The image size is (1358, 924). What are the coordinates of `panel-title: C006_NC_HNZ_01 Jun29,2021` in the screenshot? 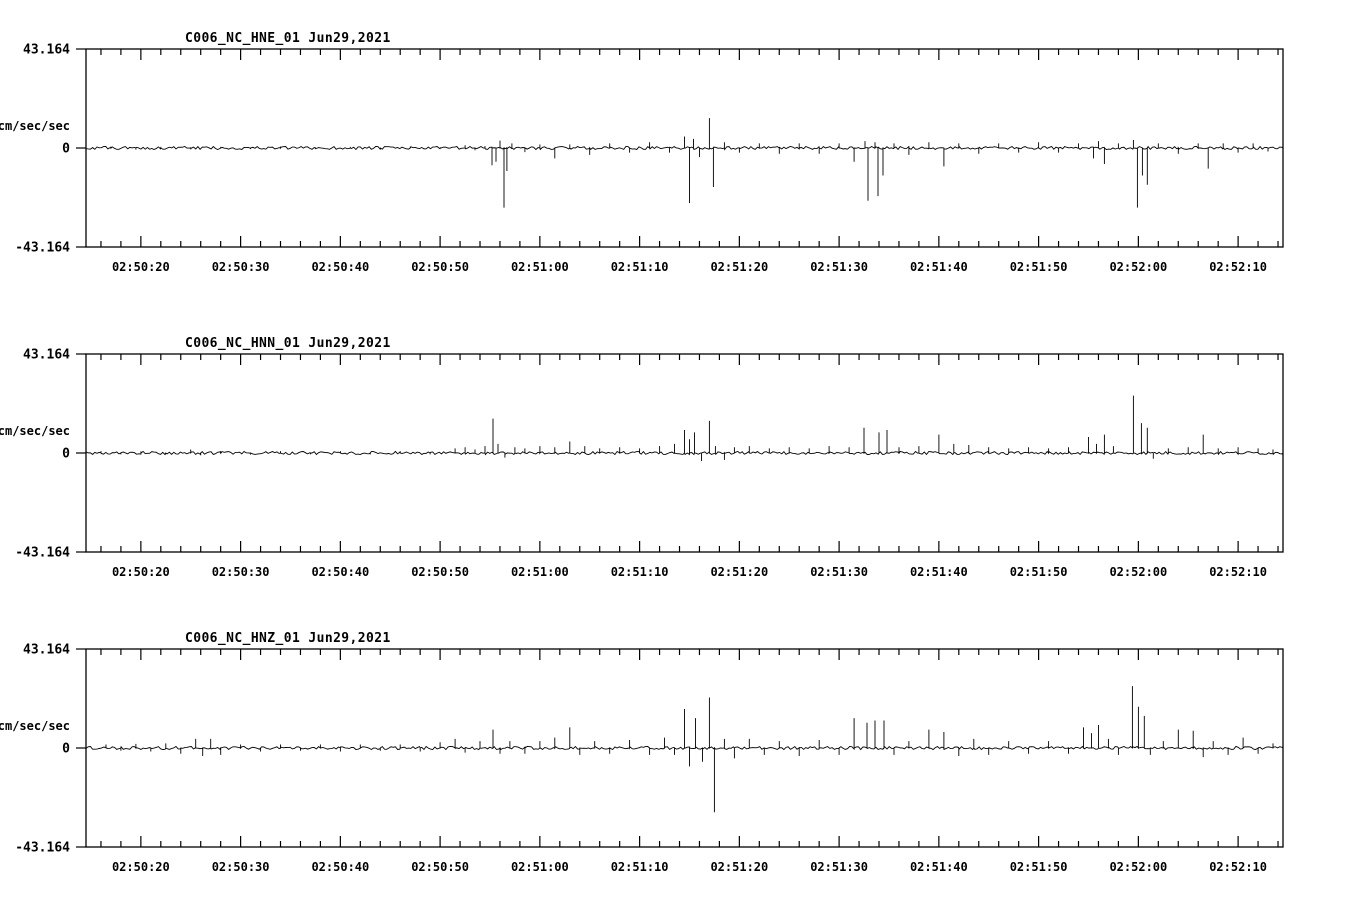 It's located at (288, 638).